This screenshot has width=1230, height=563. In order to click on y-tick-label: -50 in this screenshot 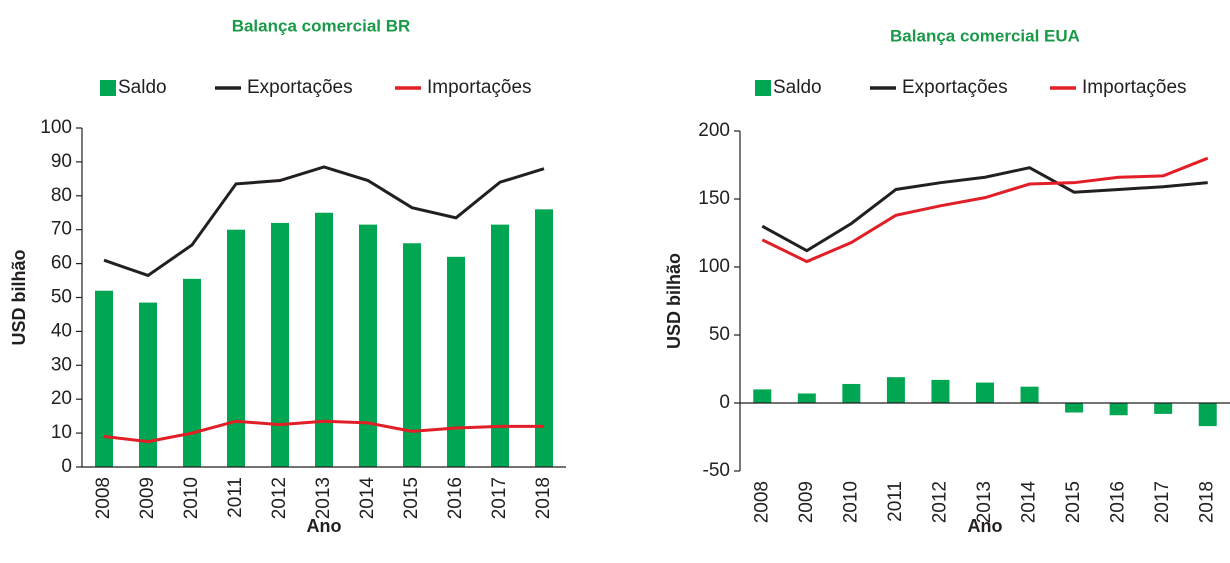, I will do `click(716, 470)`.